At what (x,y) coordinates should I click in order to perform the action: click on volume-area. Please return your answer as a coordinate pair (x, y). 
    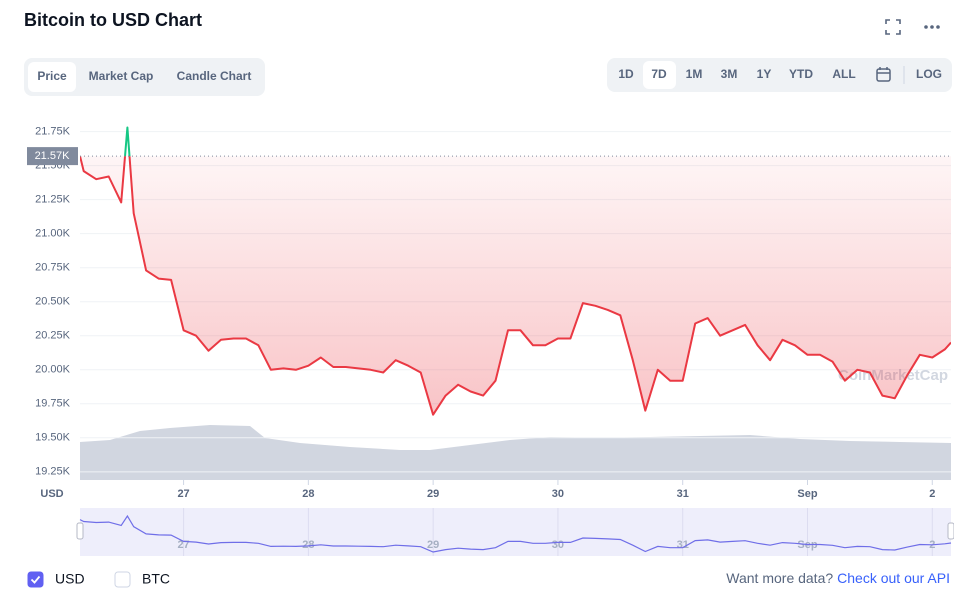
    Looking at the image, I should click on (515, 452).